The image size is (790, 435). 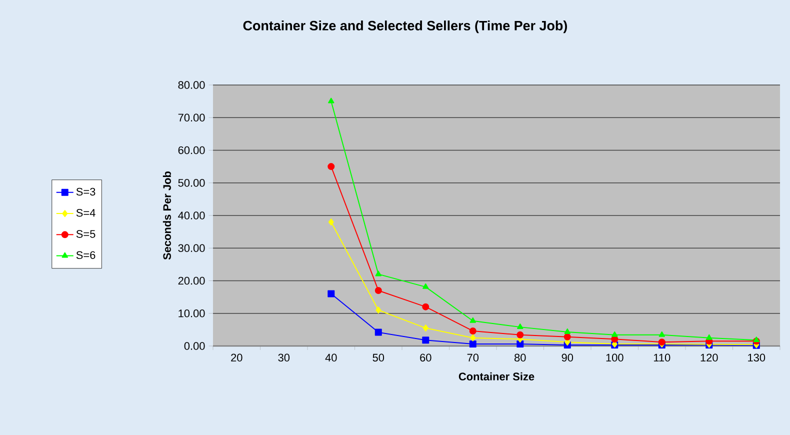 I want to click on legend-label: S=5, so click(x=86, y=234).